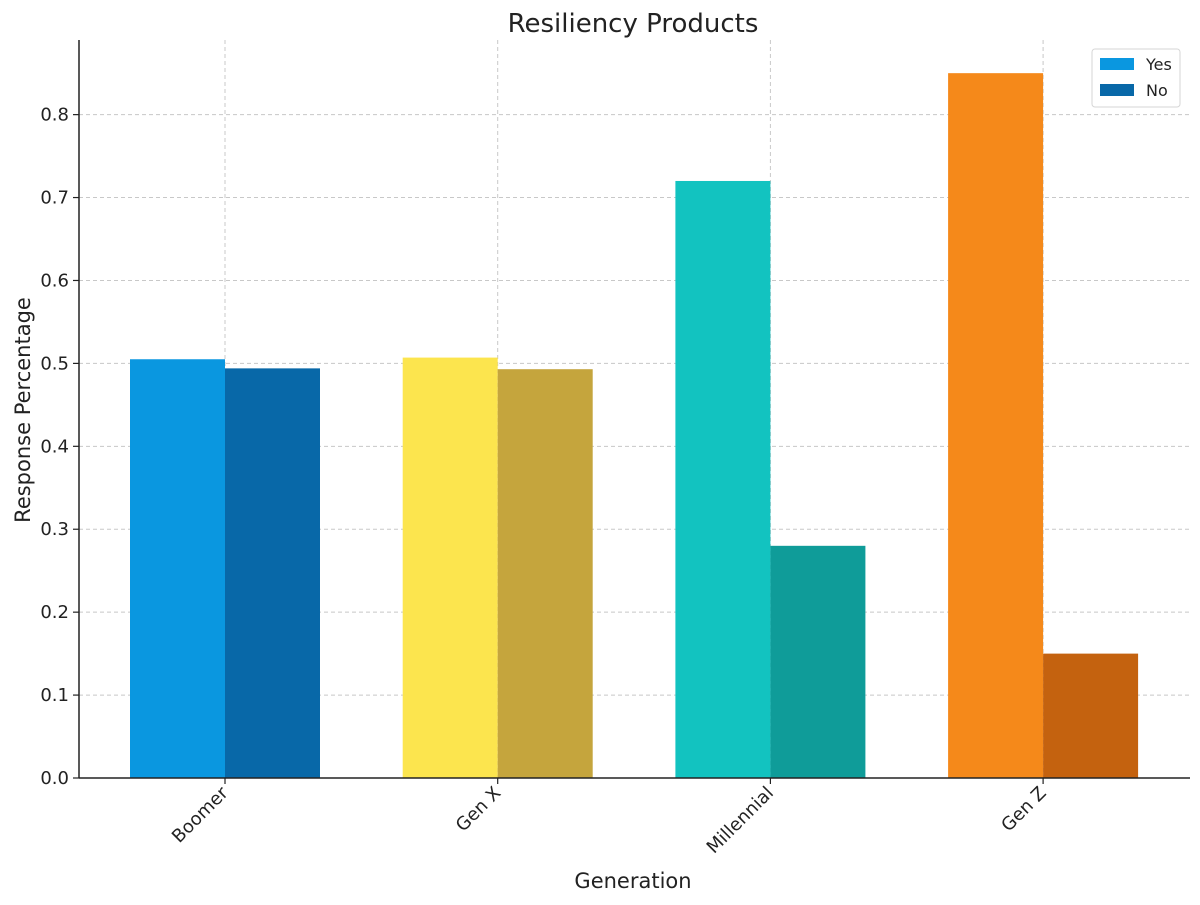 Image resolution: width=1200 pixels, height=905 pixels. I want to click on y-tick-label: 0.7, so click(54, 198).